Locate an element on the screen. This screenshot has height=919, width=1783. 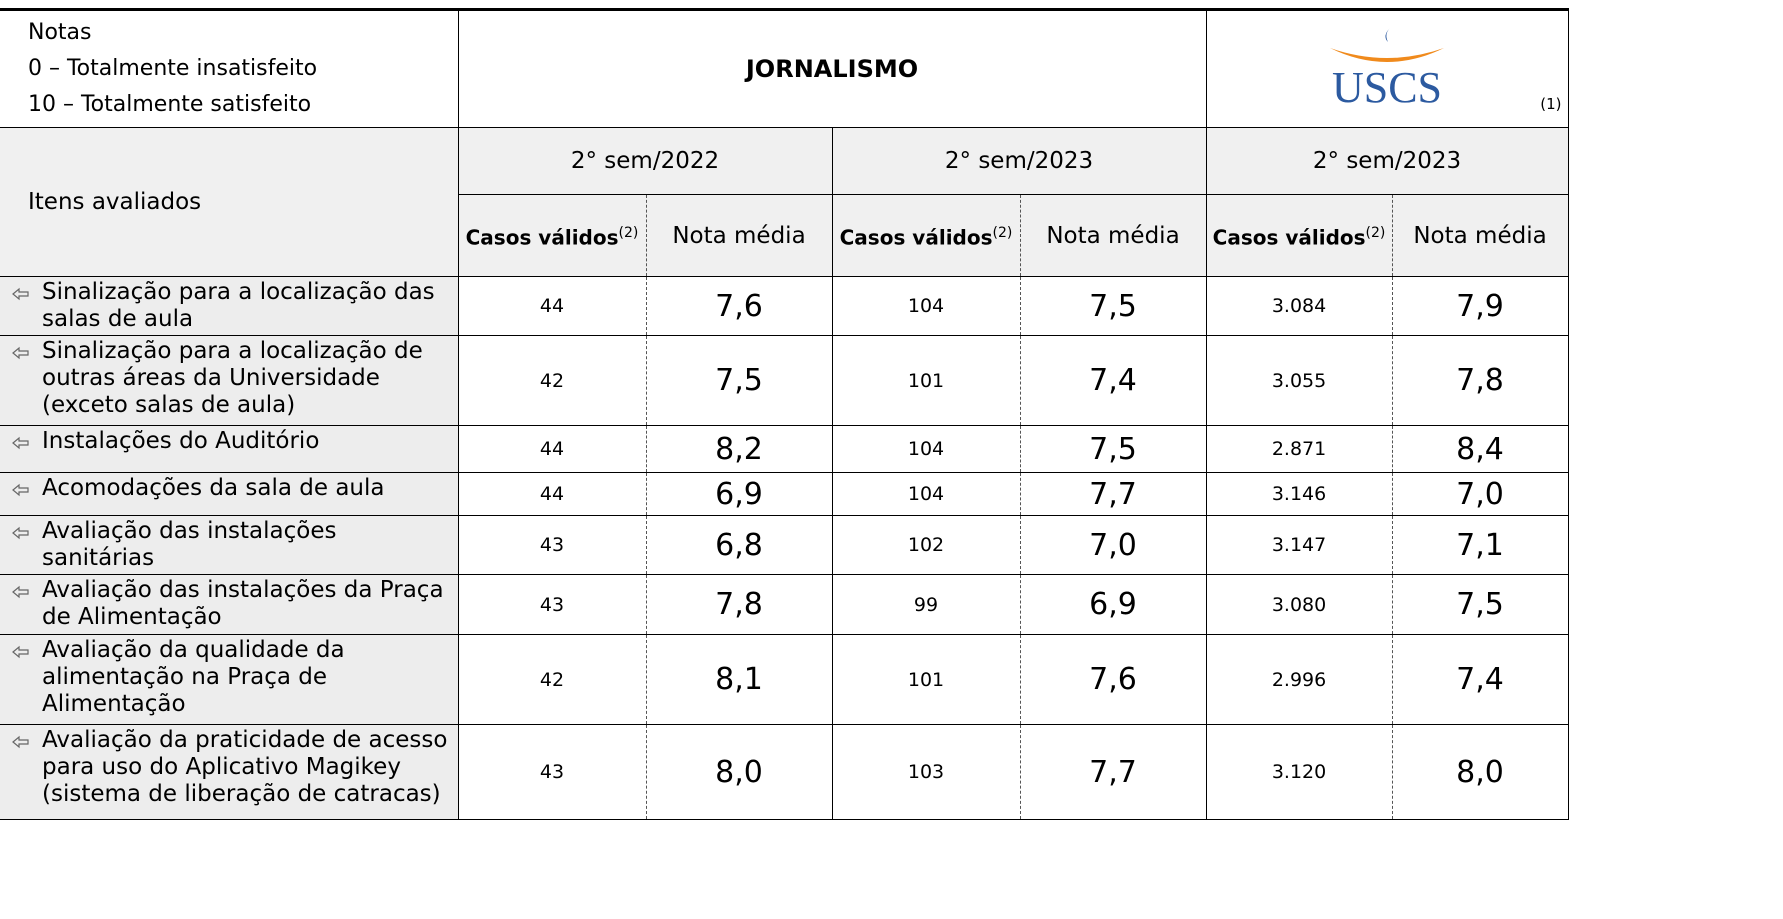
item-label: Acomodações da sala de aula is located at coordinates (229, 494).